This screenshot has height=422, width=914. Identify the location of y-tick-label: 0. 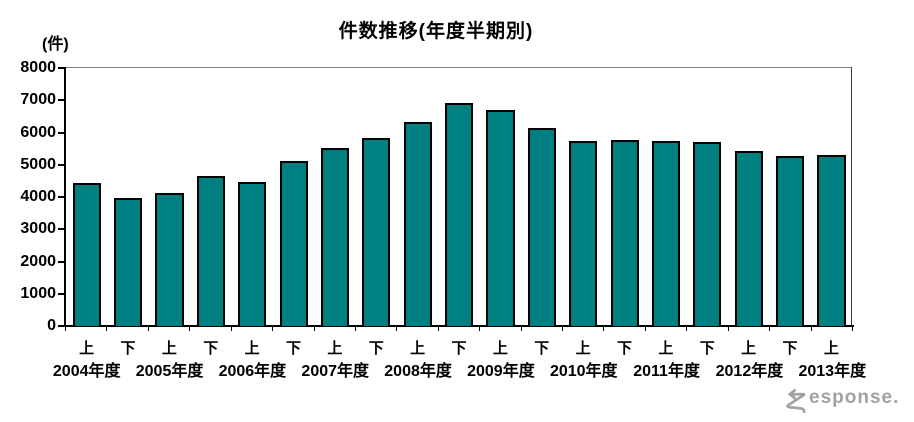
(51, 325).